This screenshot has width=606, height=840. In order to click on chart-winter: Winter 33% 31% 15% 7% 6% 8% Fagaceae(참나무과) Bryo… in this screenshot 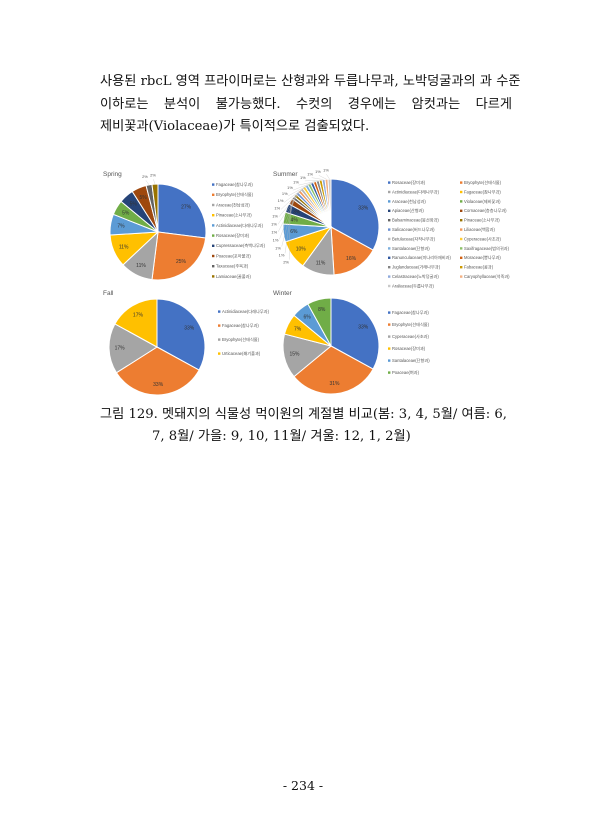, I will do `click(355, 344)`.